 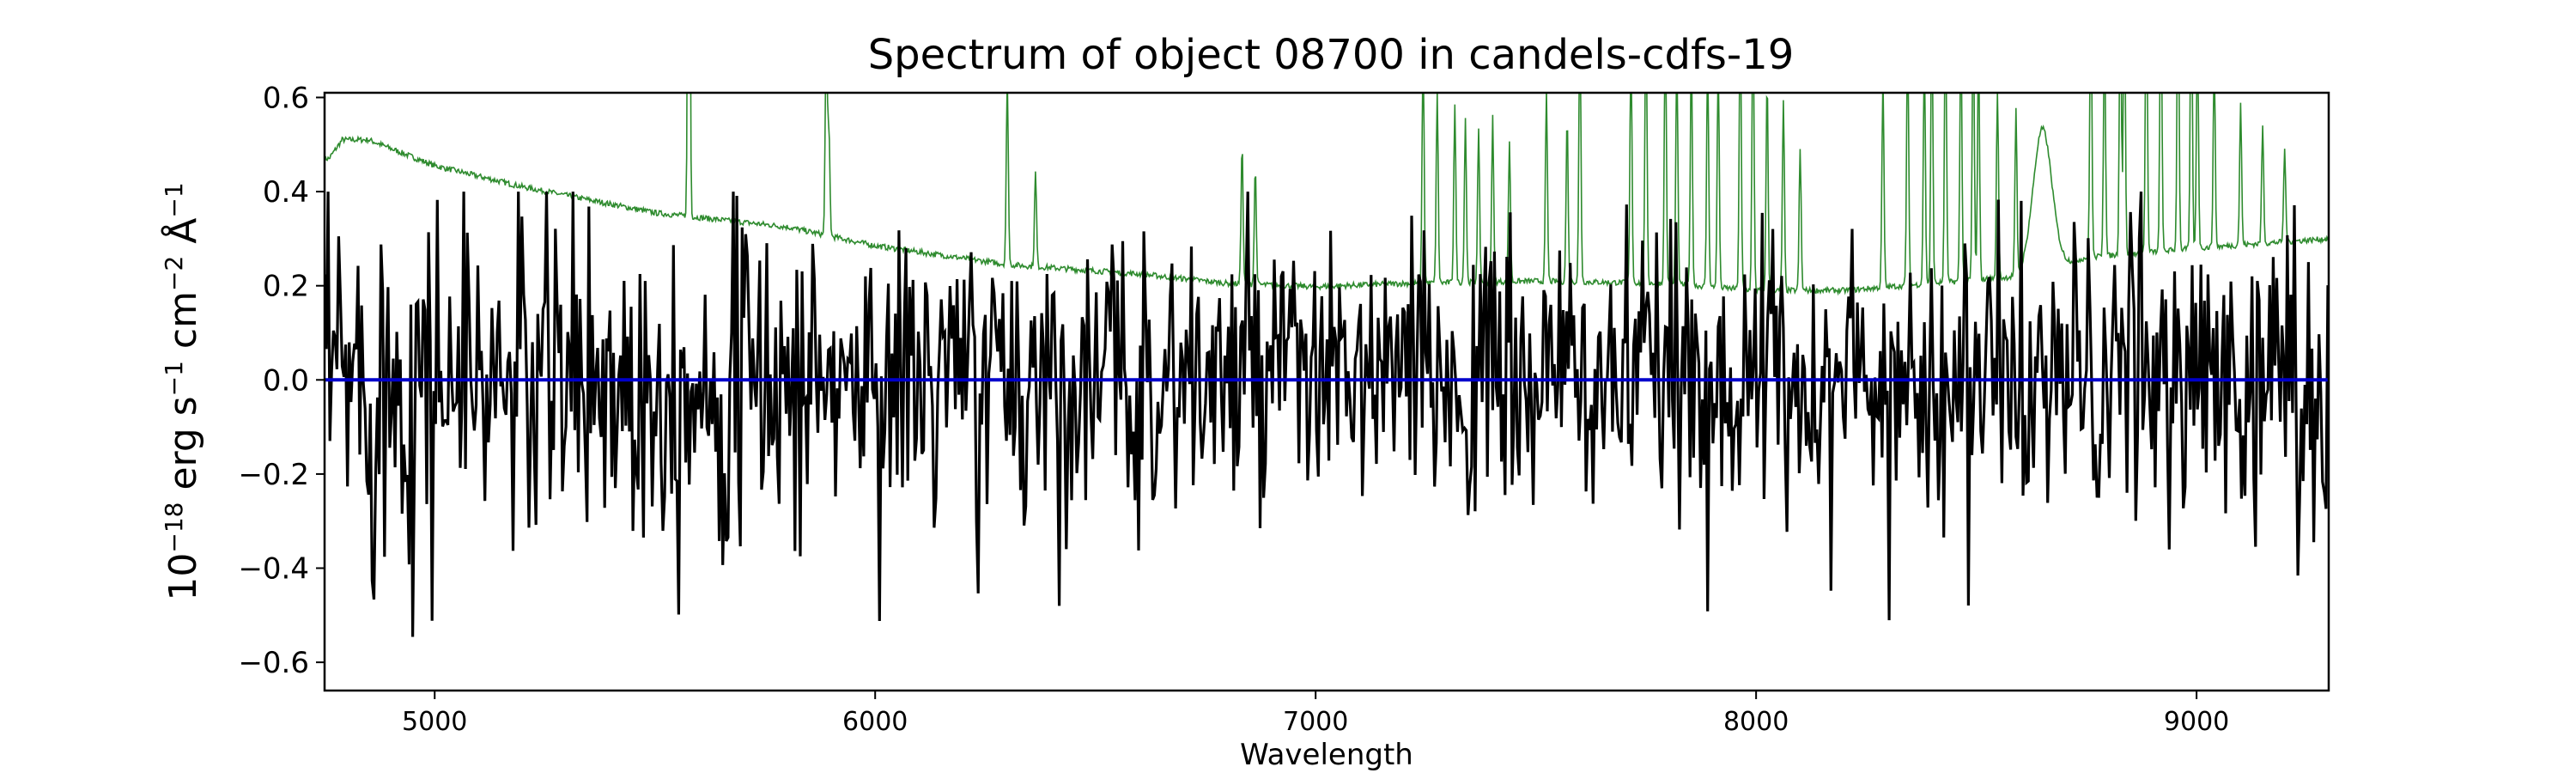 What do you see at coordinates (183, 577) in the screenshot?
I see `y-label-base: 10` at bounding box center [183, 577].